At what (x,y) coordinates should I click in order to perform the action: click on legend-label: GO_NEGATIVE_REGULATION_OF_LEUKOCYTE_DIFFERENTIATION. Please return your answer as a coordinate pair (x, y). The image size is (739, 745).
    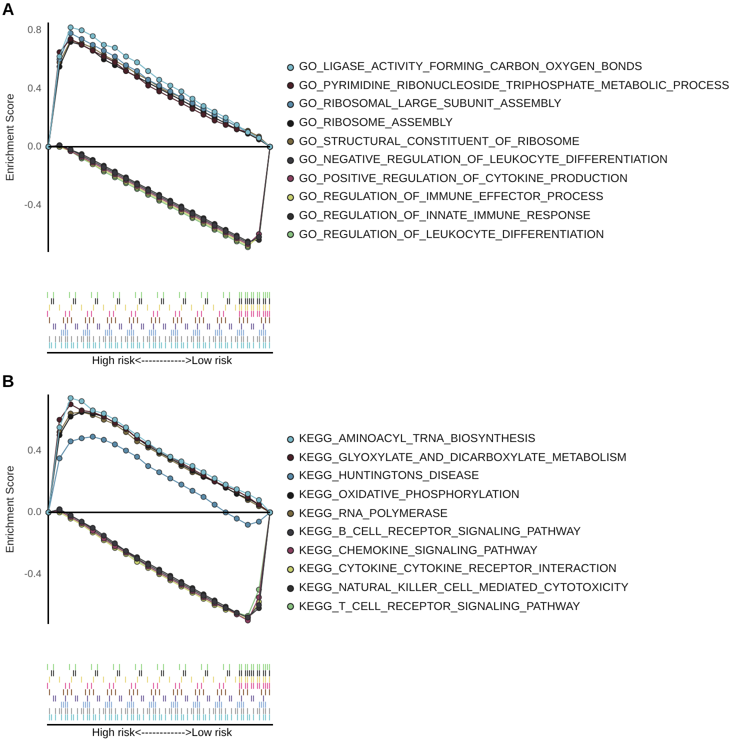
    Looking at the image, I should click on (483, 160).